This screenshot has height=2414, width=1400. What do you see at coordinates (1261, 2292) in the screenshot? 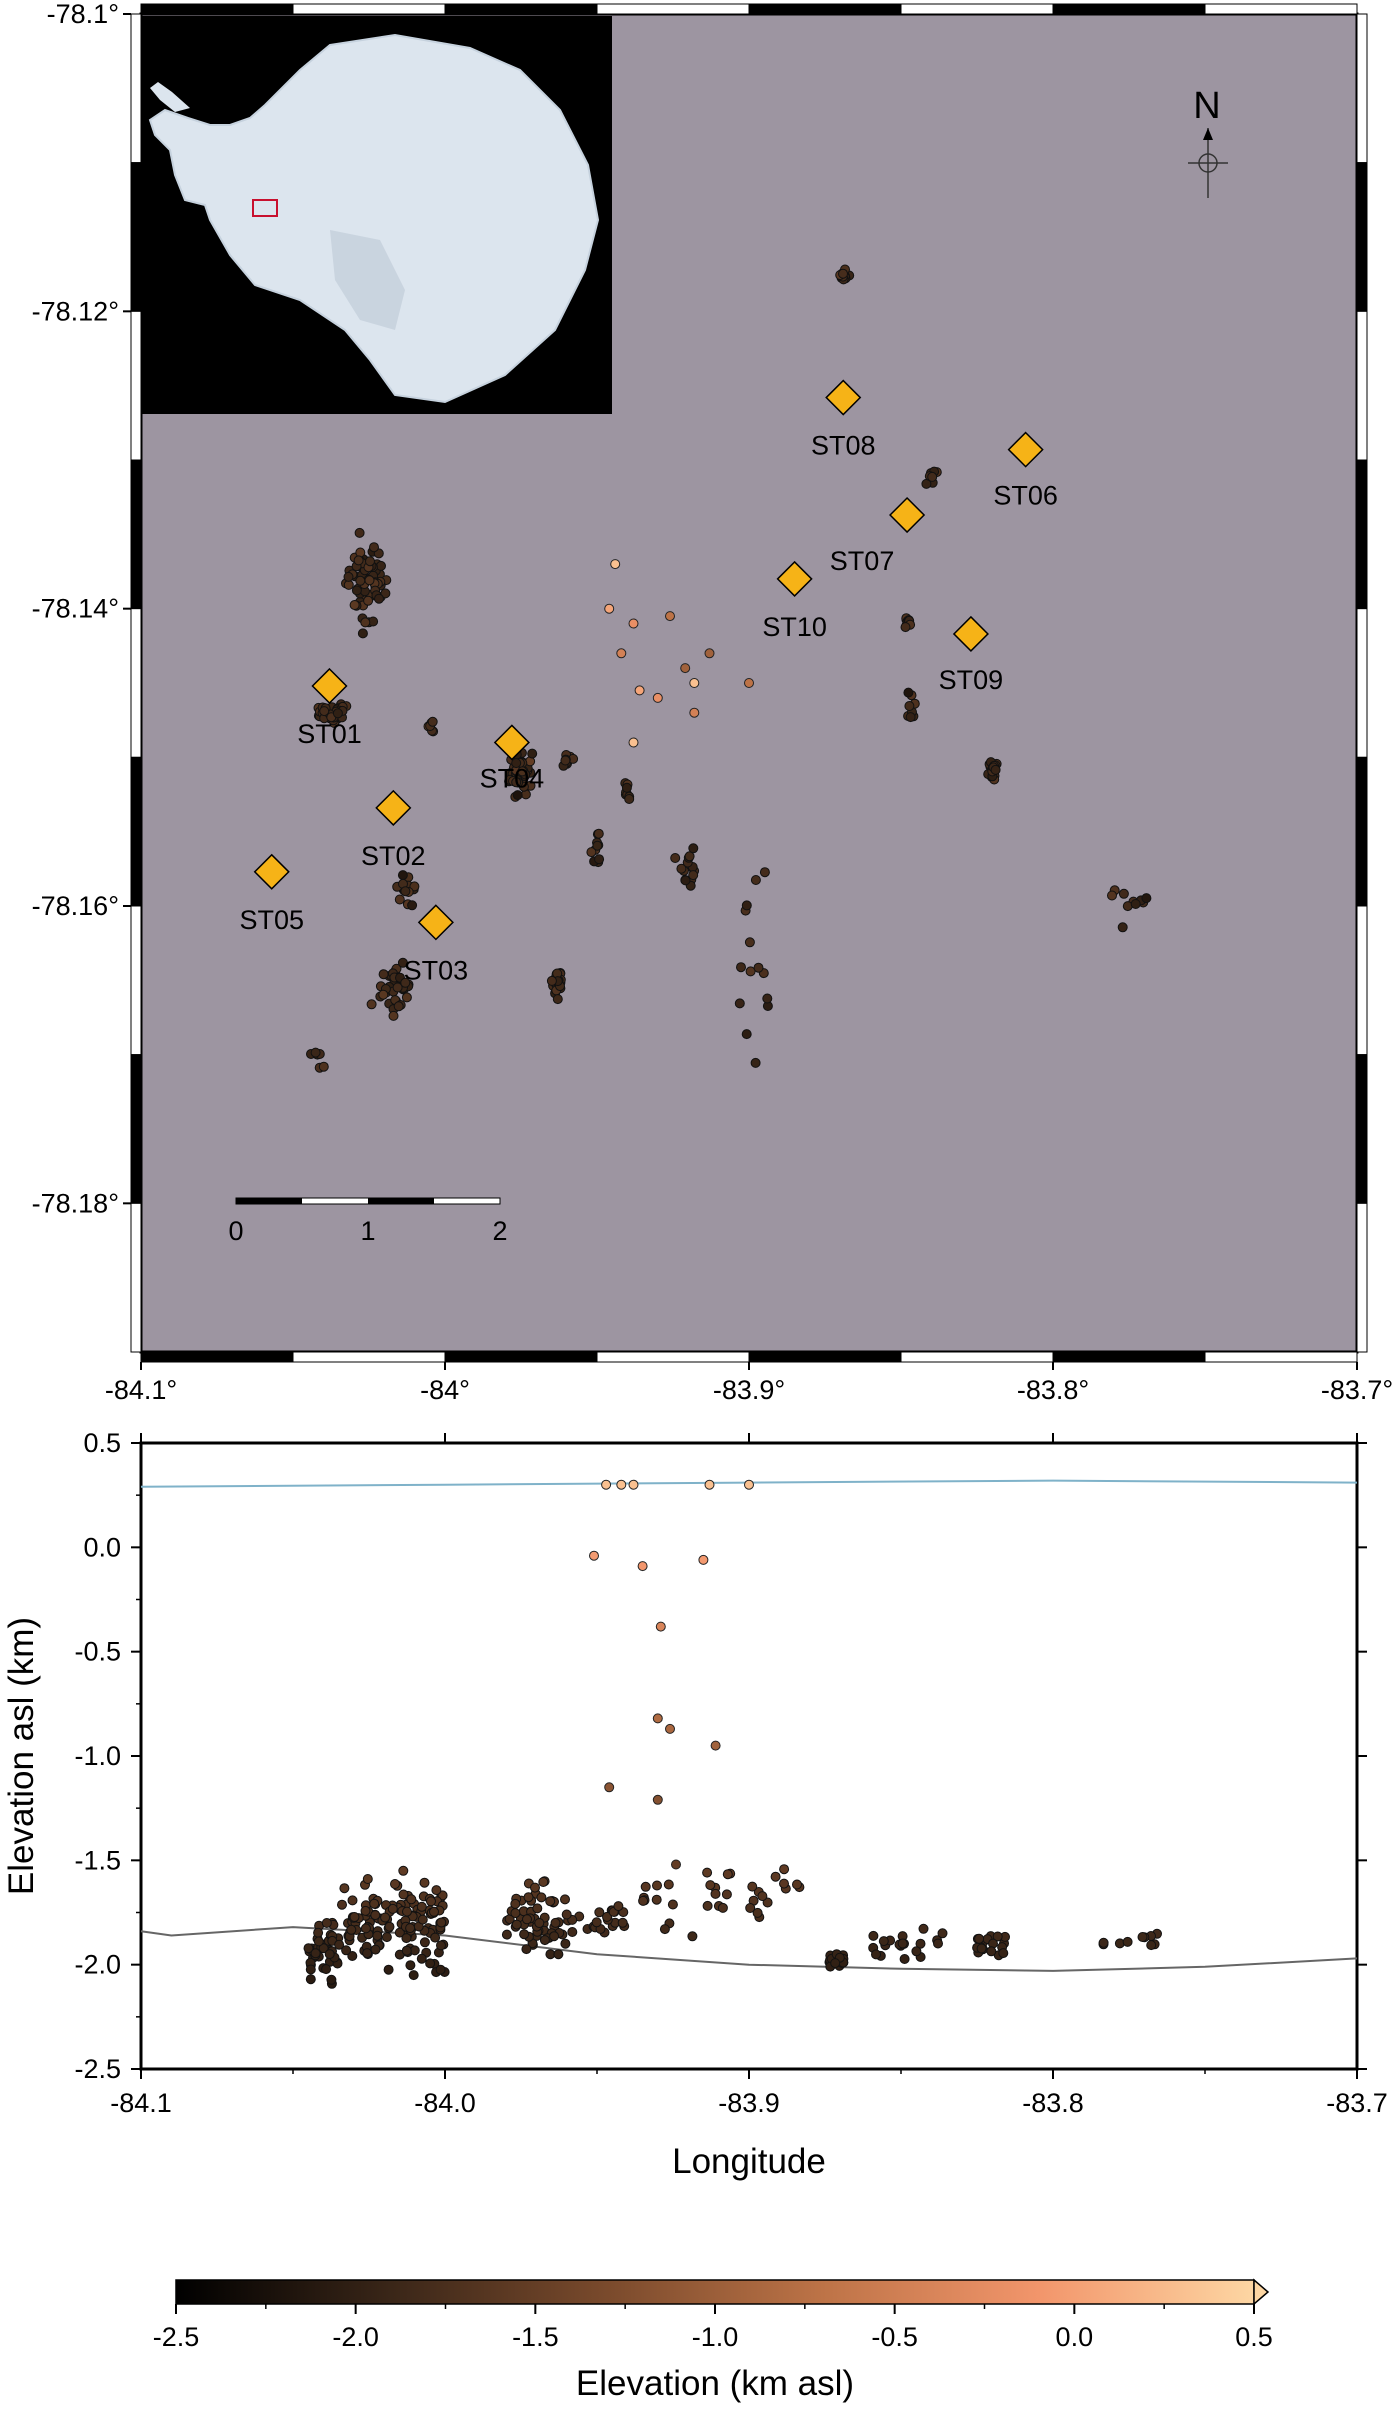
I see `colorbar-overflow-arrow` at bounding box center [1261, 2292].